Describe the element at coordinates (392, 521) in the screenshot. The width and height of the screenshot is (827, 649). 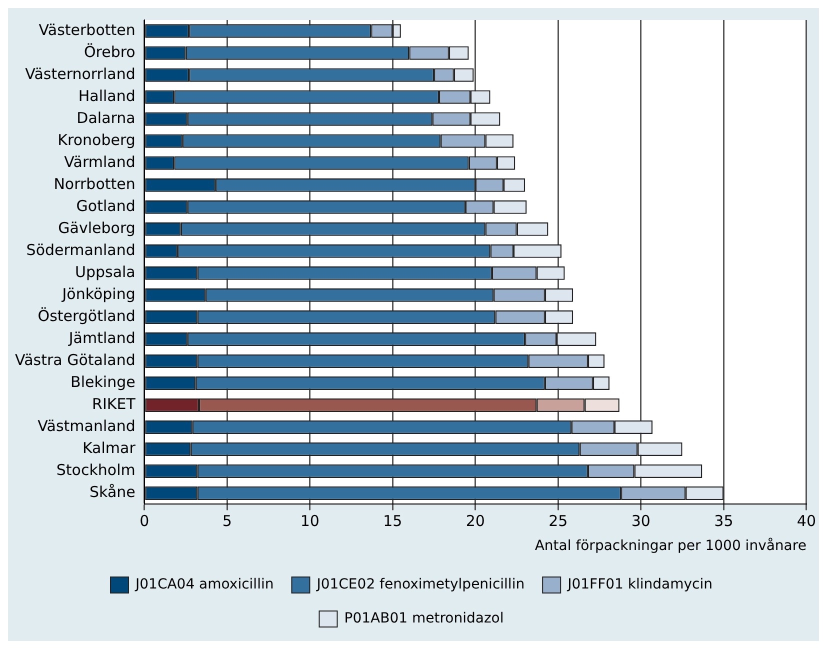
I see `x-tick-label: 15` at that location.